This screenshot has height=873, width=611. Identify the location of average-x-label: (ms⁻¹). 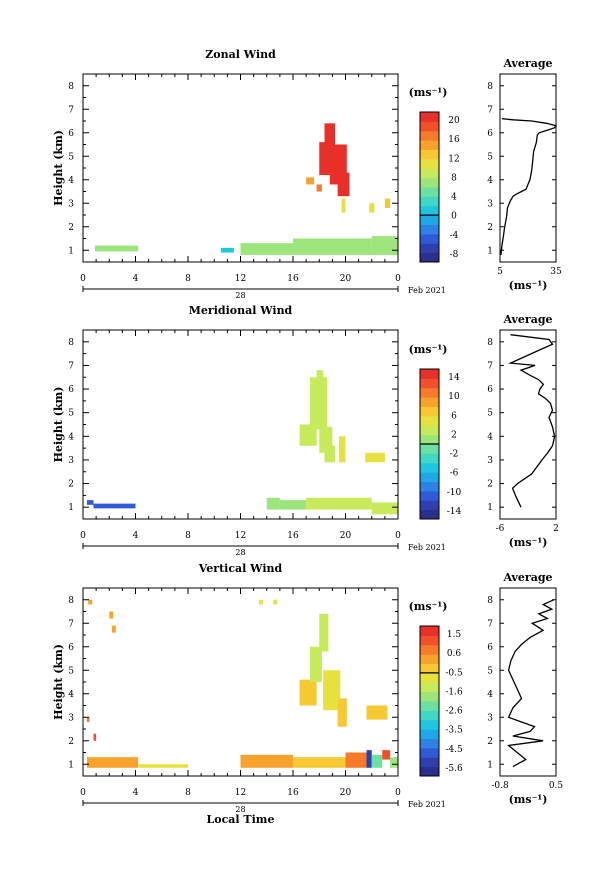
(528, 799).